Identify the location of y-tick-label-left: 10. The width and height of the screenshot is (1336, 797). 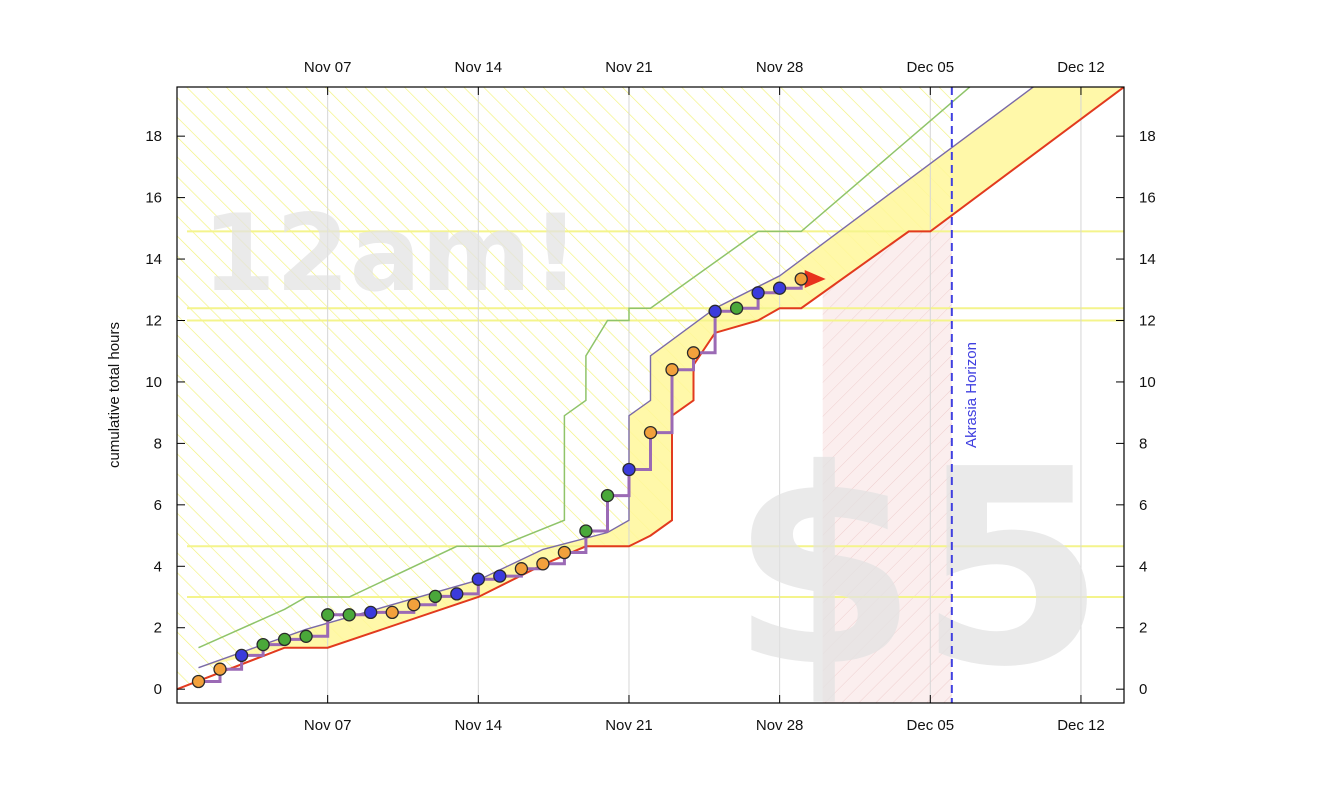
(153, 382).